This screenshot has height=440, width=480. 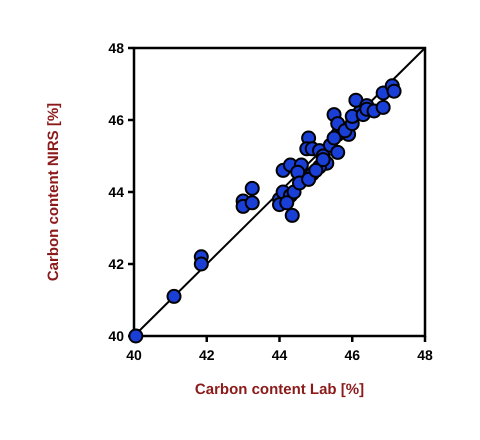 I want to click on x-axis-title: Carbon content Lab [%], so click(x=279, y=389).